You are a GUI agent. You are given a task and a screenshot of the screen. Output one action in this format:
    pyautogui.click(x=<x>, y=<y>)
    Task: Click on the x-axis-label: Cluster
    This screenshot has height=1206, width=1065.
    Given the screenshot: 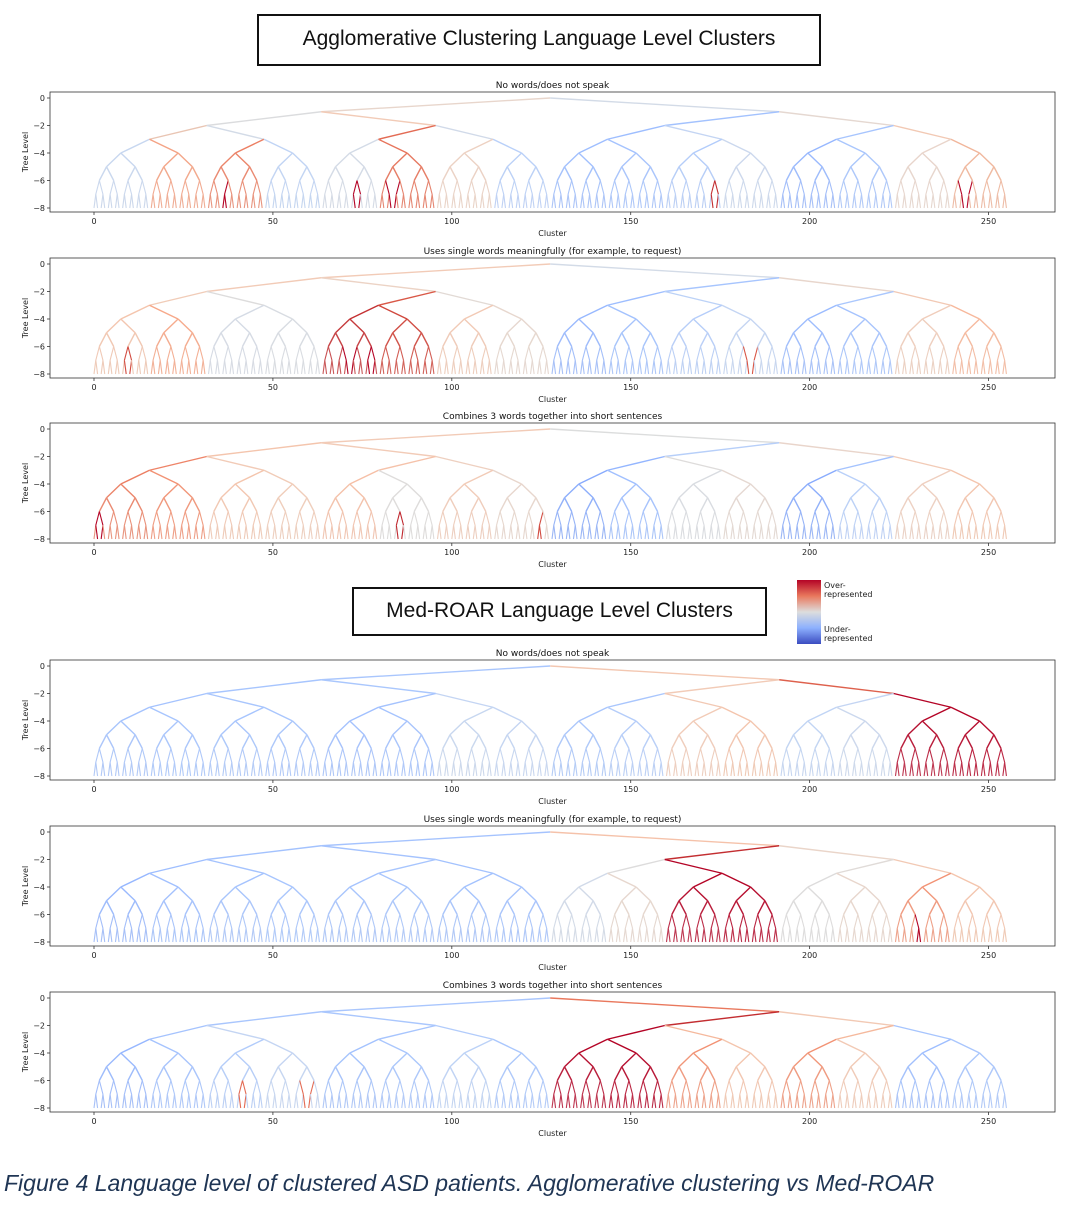 What is the action you would take?
    pyautogui.click(x=552, y=564)
    